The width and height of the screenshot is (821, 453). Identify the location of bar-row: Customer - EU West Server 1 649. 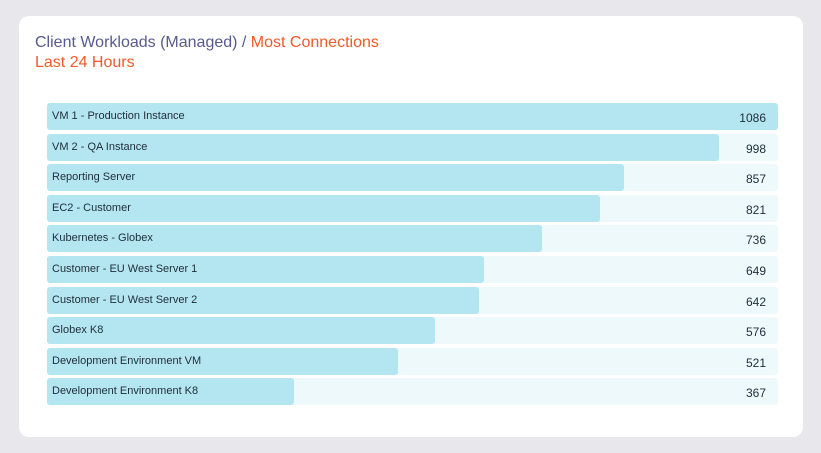
(412, 269).